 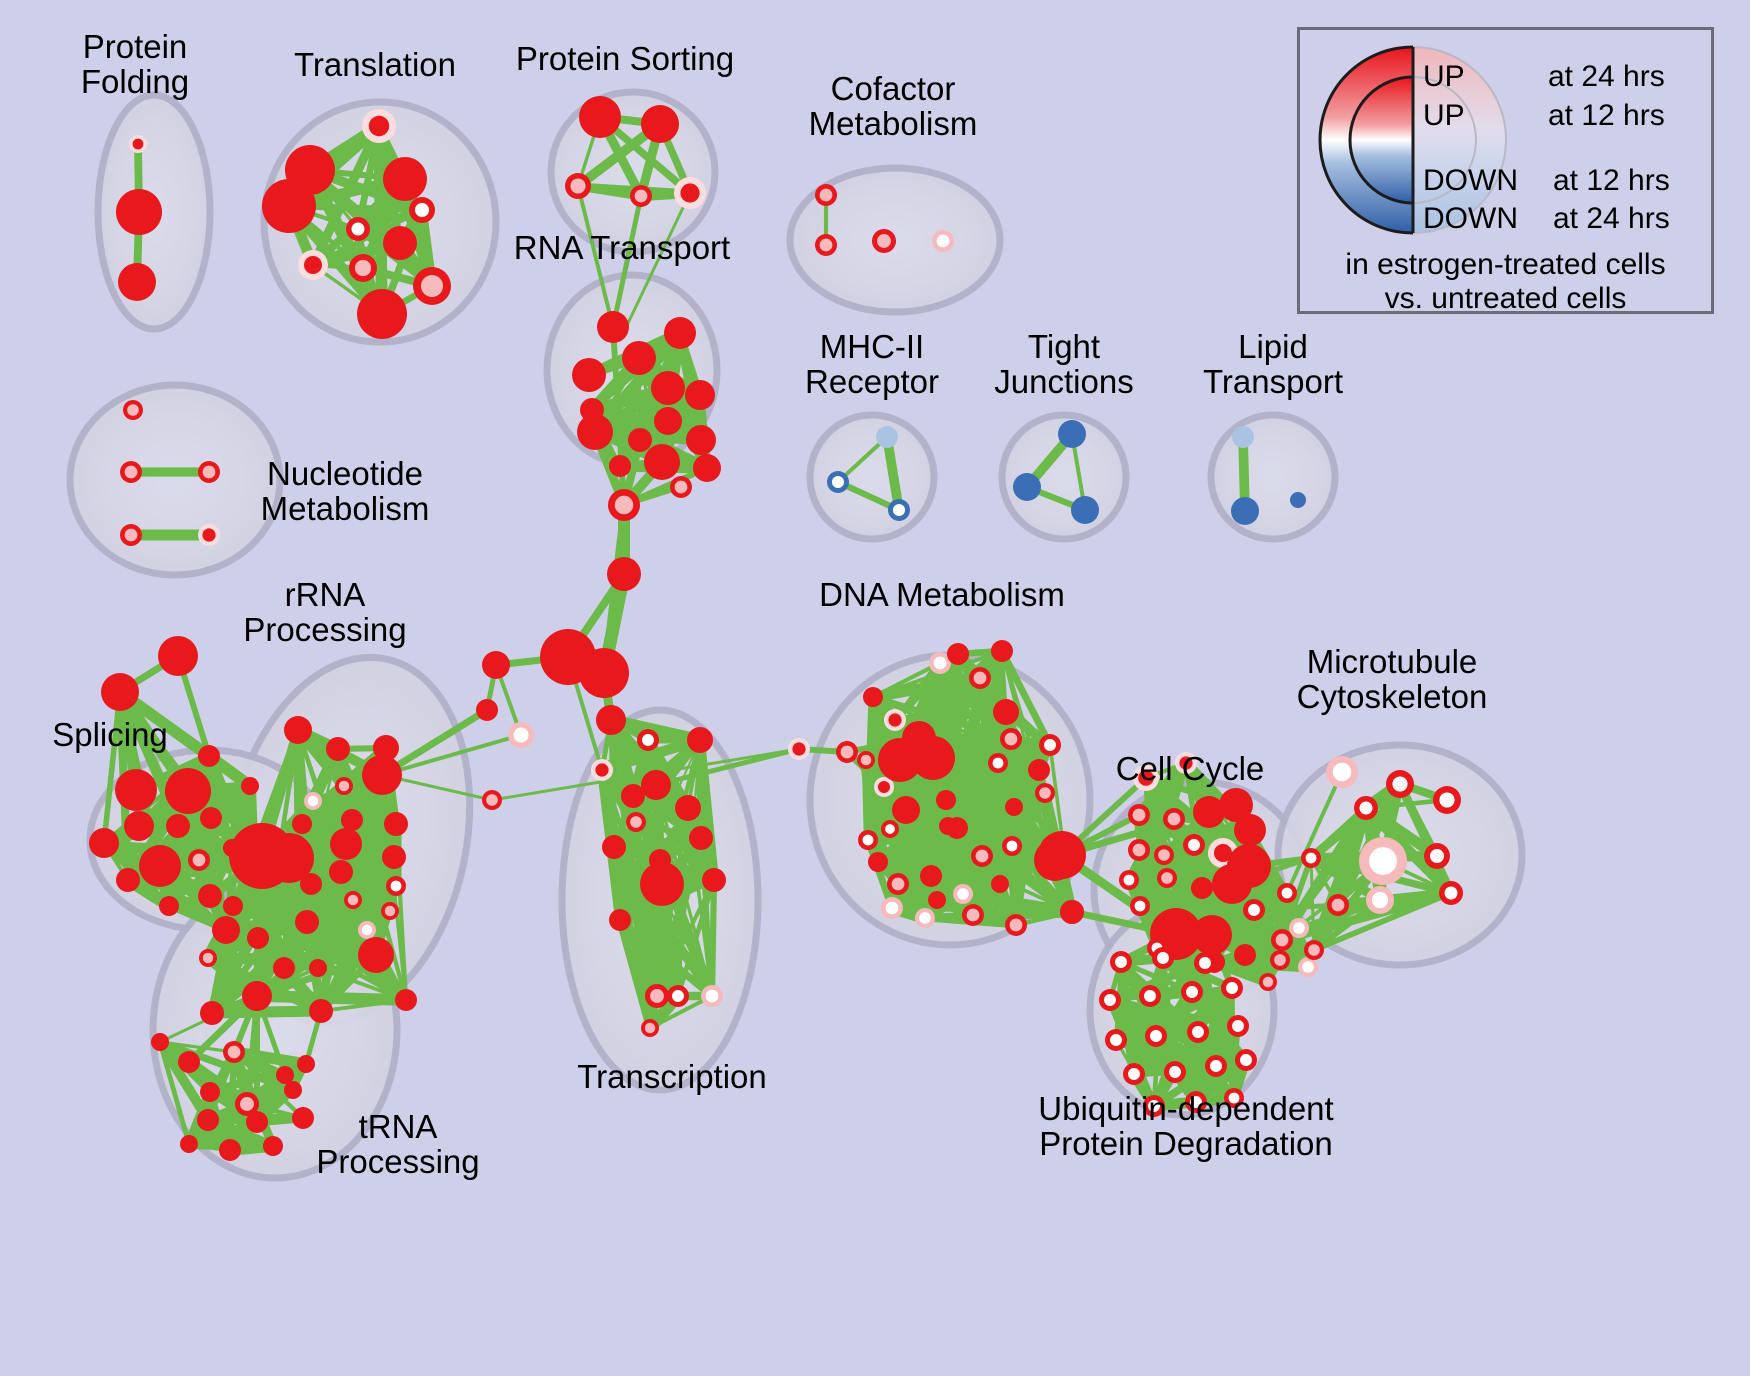 What do you see at coordinates (1299, 928) in the screenshot?
I see `network-node-cell-cycle-22-core` at bounding box center [1299, 928].